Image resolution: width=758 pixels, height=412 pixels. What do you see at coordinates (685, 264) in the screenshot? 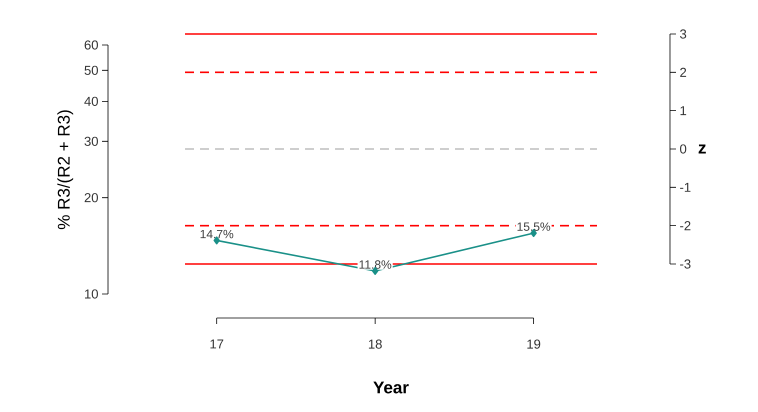
I see `y2-tick-label: -3` at bounding box center [685, 264].